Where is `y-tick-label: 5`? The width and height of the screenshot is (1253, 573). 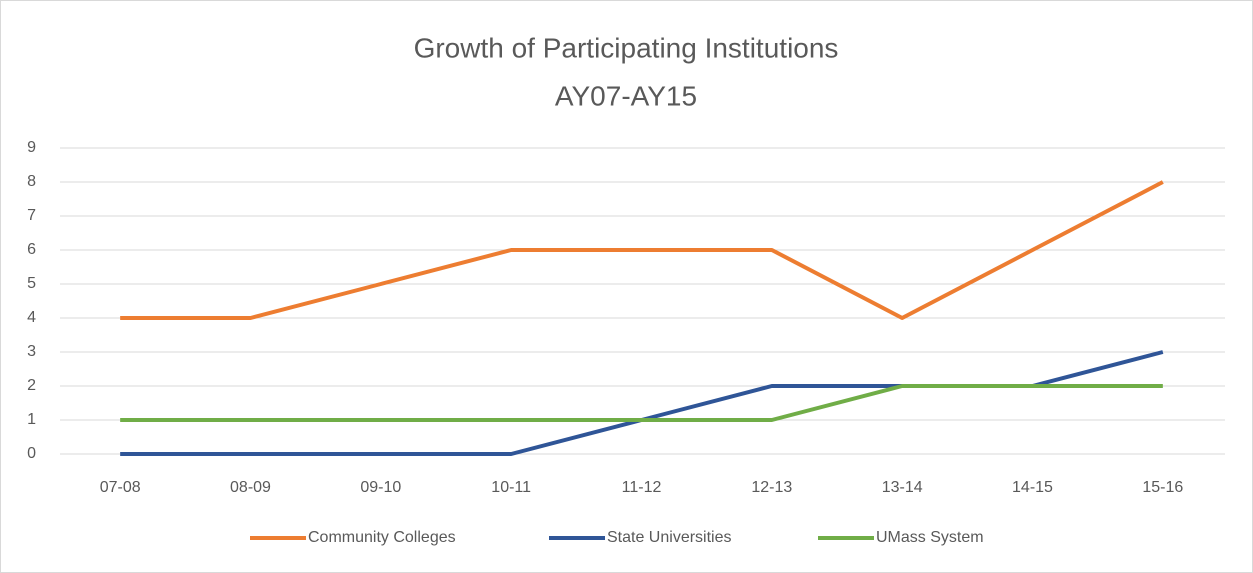
y-tick-label: 5 is located at coordinates (31, 283).